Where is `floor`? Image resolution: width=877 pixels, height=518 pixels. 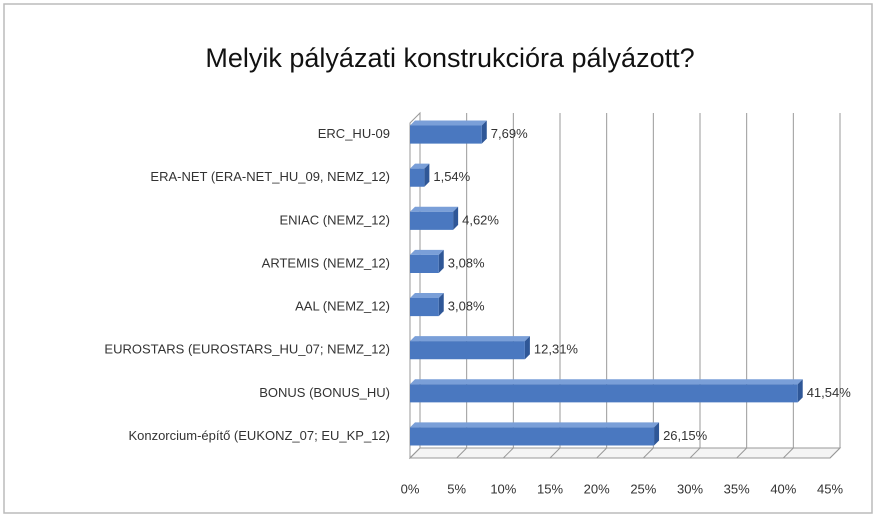
floor is located at coordinates (625, 453).